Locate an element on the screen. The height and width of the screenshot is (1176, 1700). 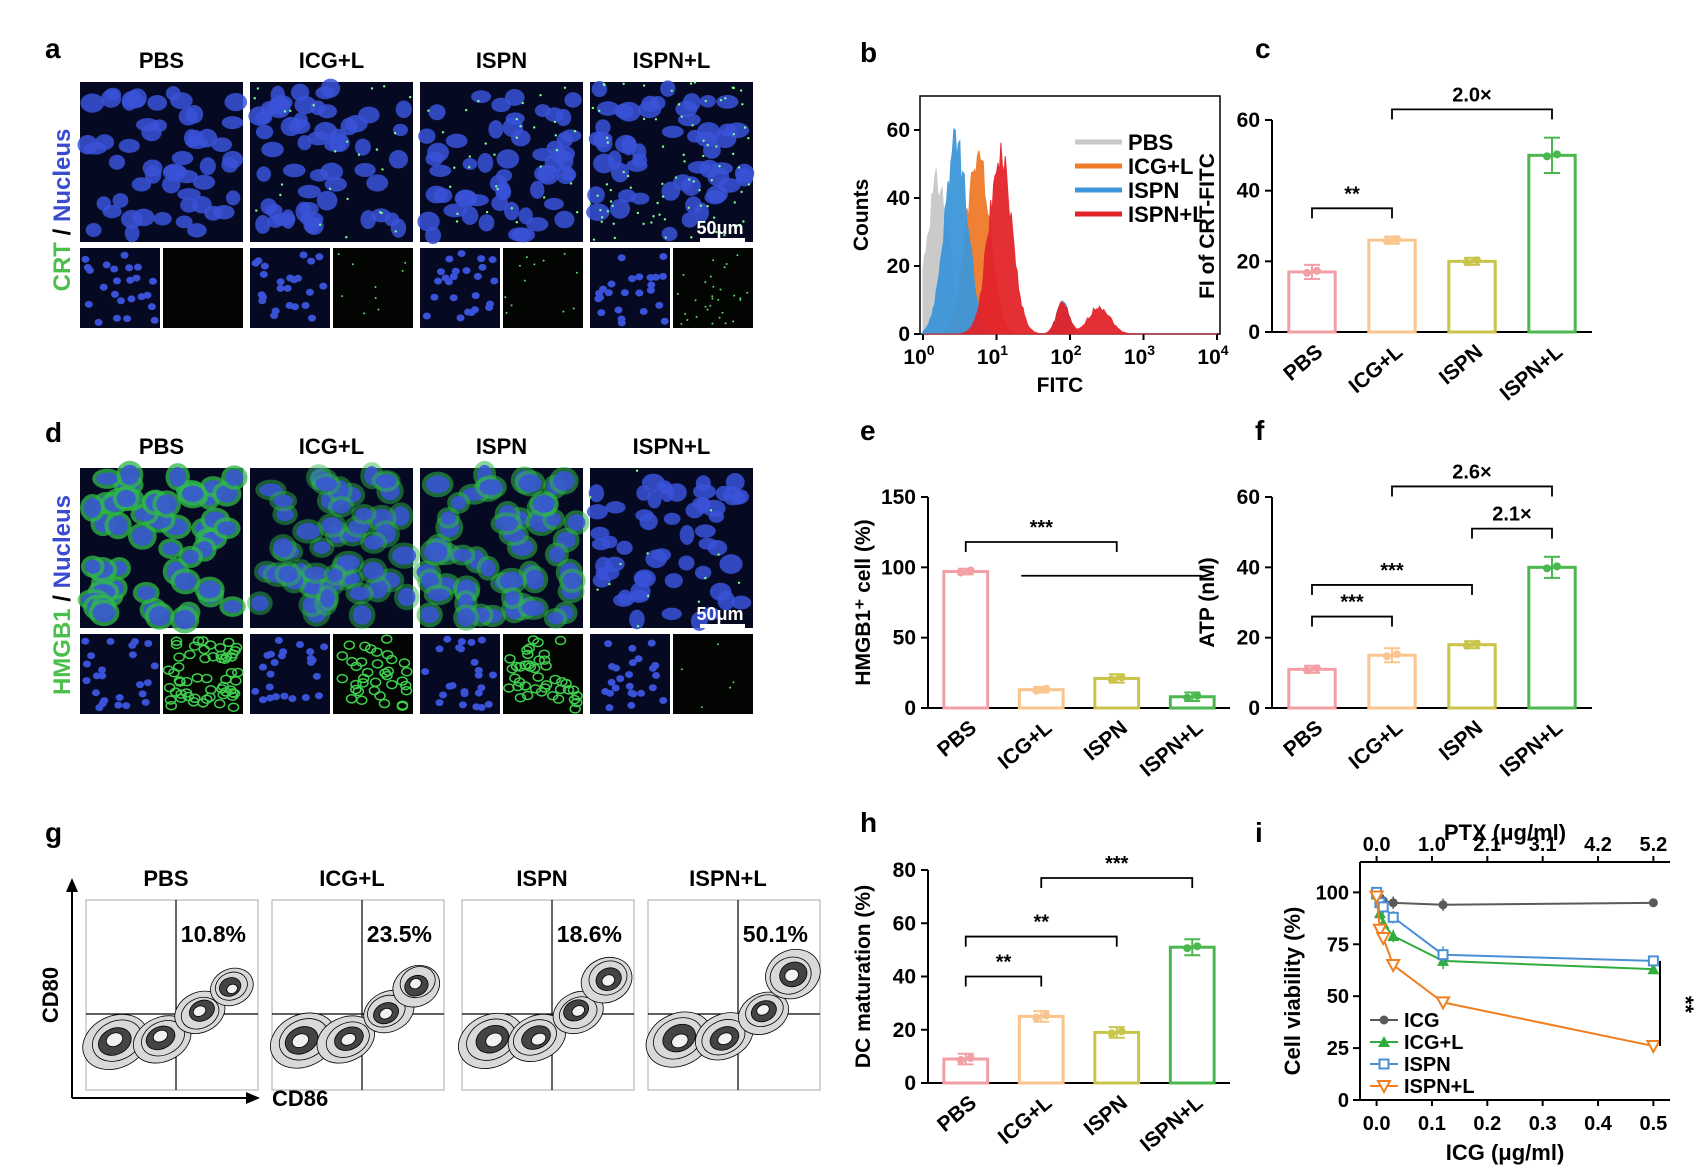
bracket-label: ** is located at coordinates (1004, 963).